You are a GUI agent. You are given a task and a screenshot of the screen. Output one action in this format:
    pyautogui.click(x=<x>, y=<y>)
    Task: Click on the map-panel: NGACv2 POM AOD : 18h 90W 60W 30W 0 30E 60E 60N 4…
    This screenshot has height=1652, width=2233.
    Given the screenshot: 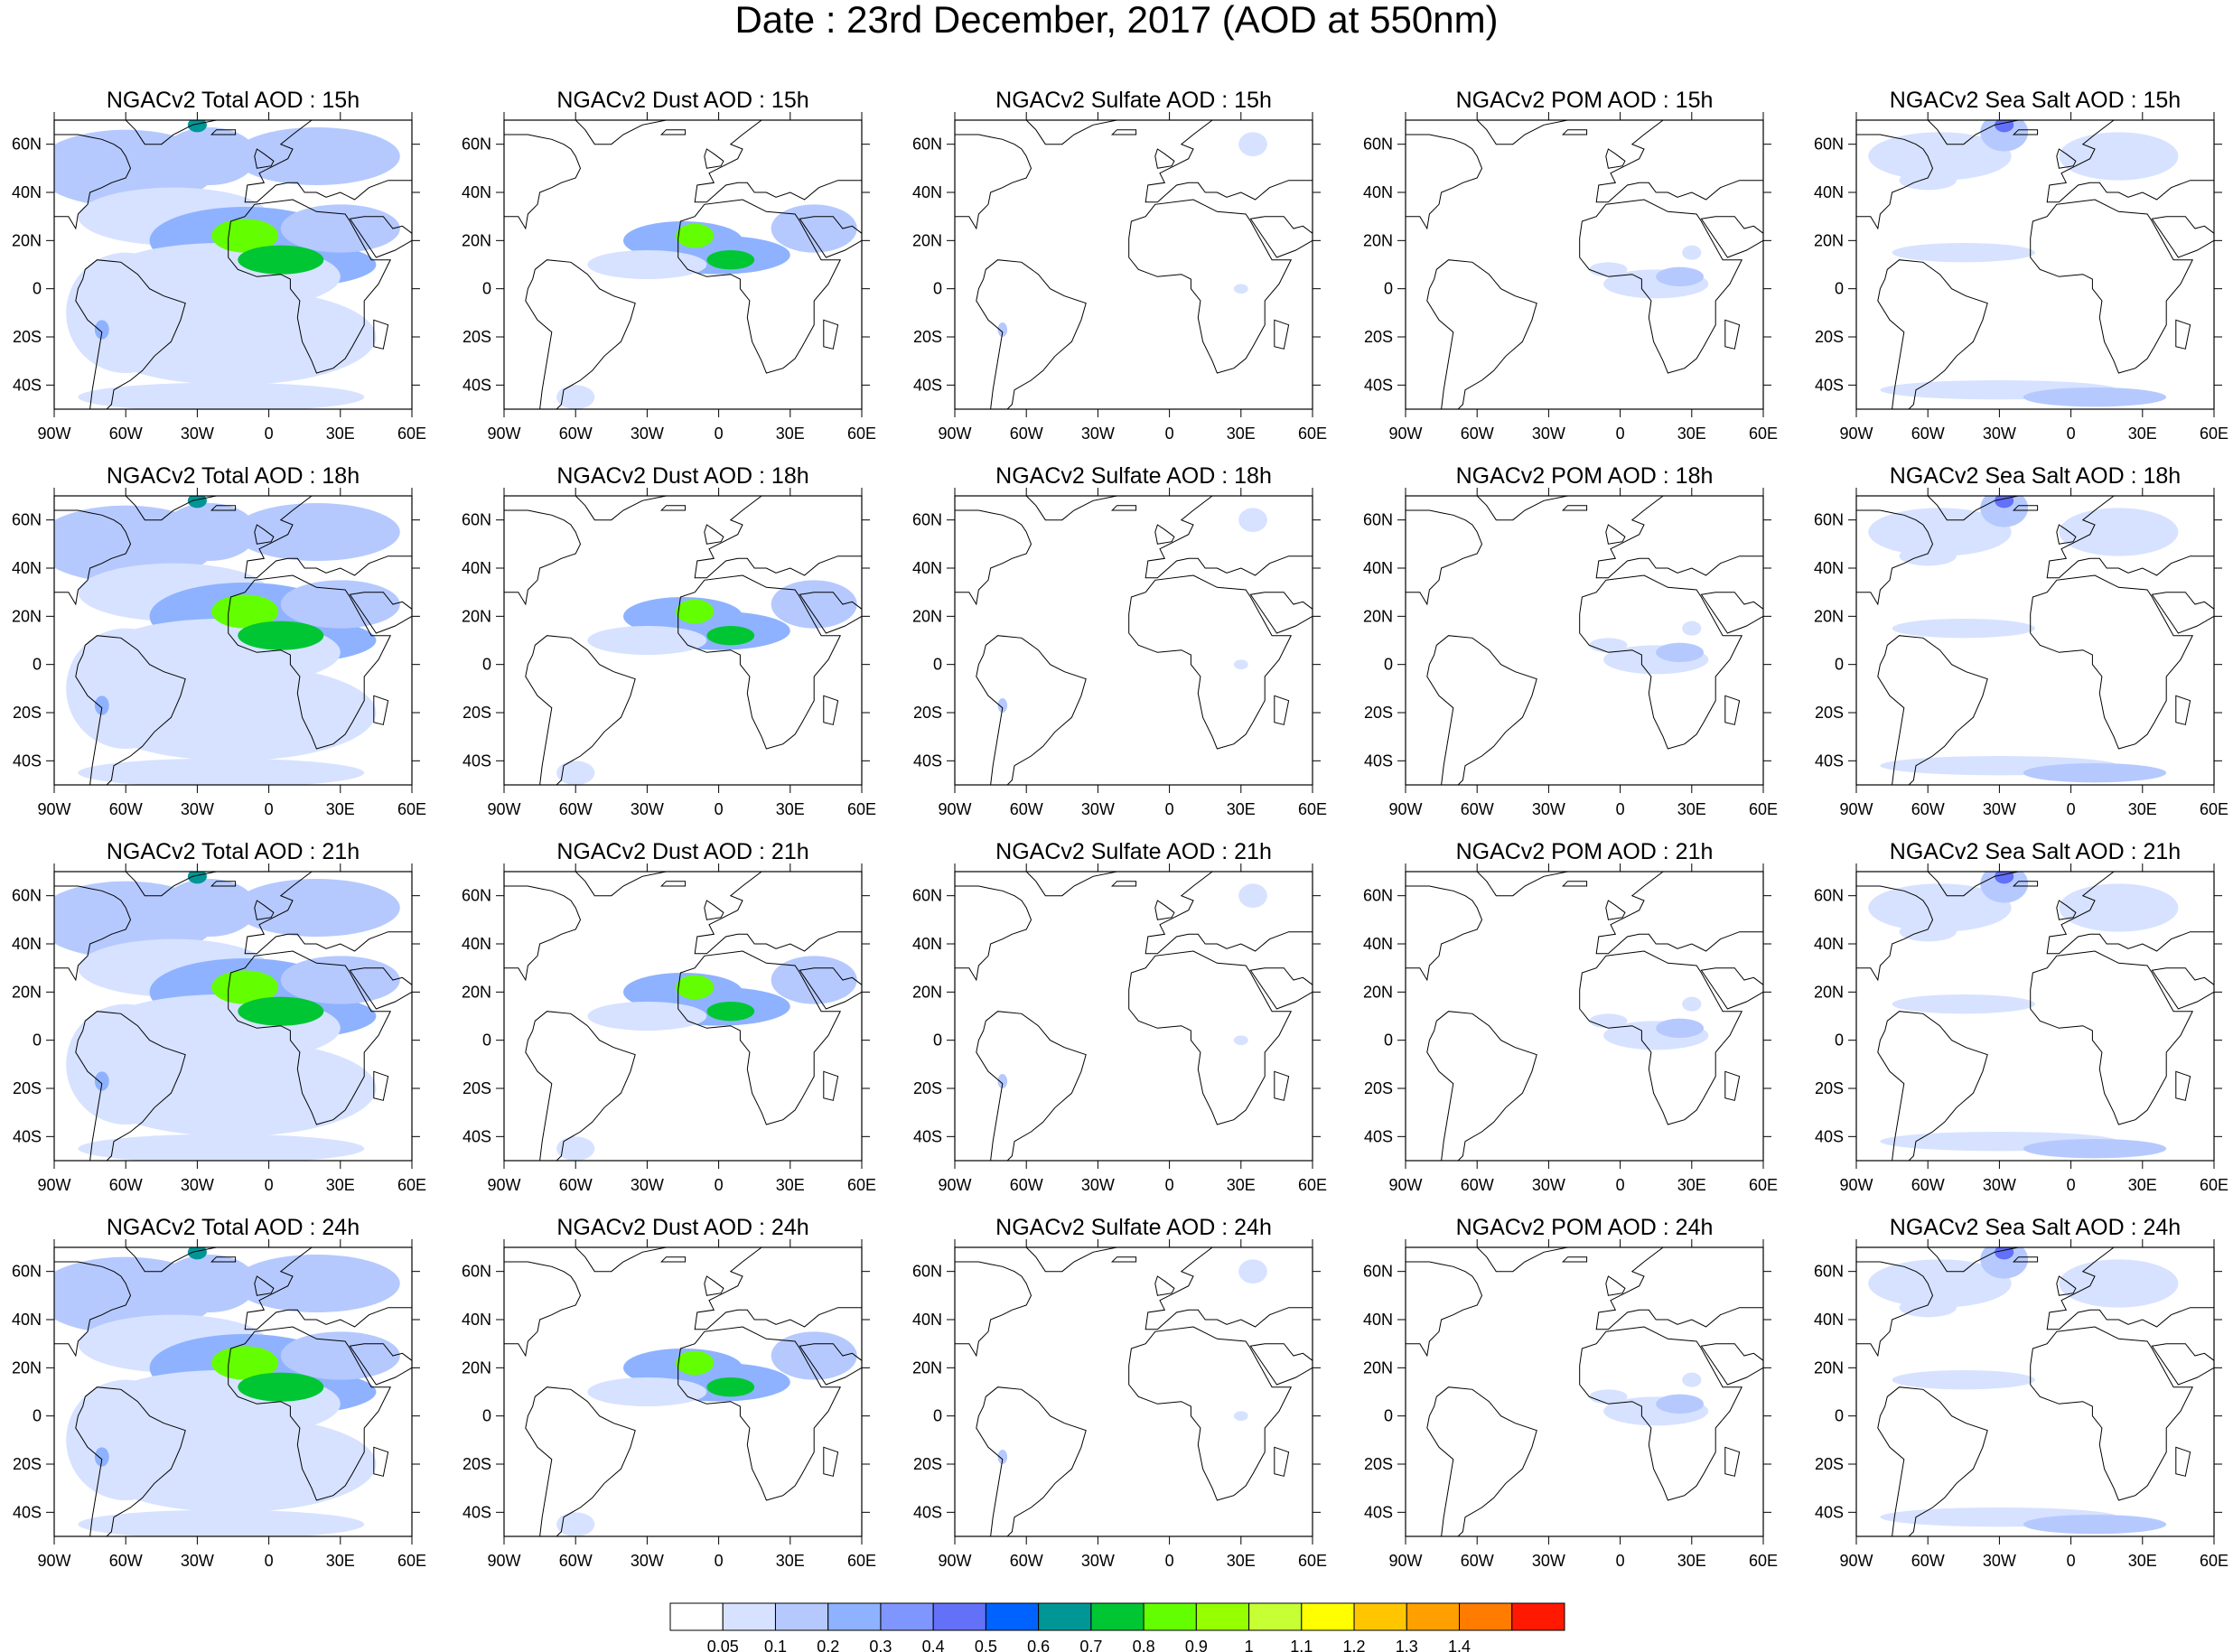 What is the action you would take?
    pyautogui.click(x=1570, y=640)
    